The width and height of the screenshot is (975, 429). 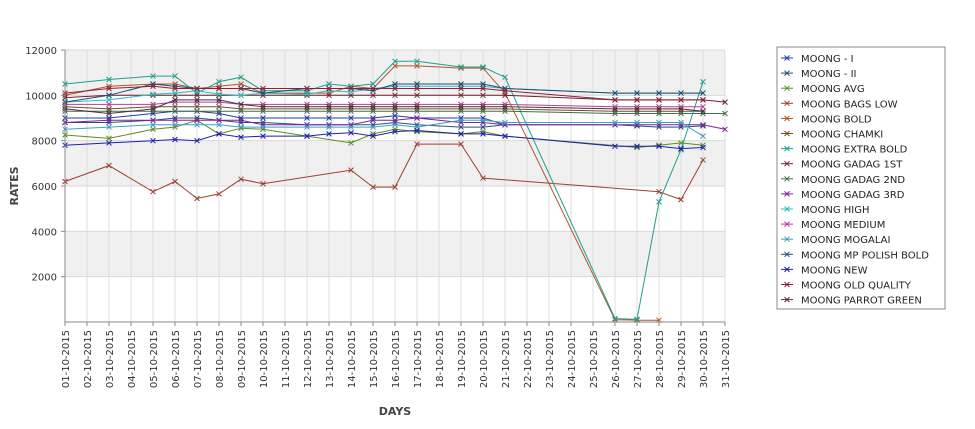 I want to click on legend-label: MOONG NEW, so click(x=834, y=270).